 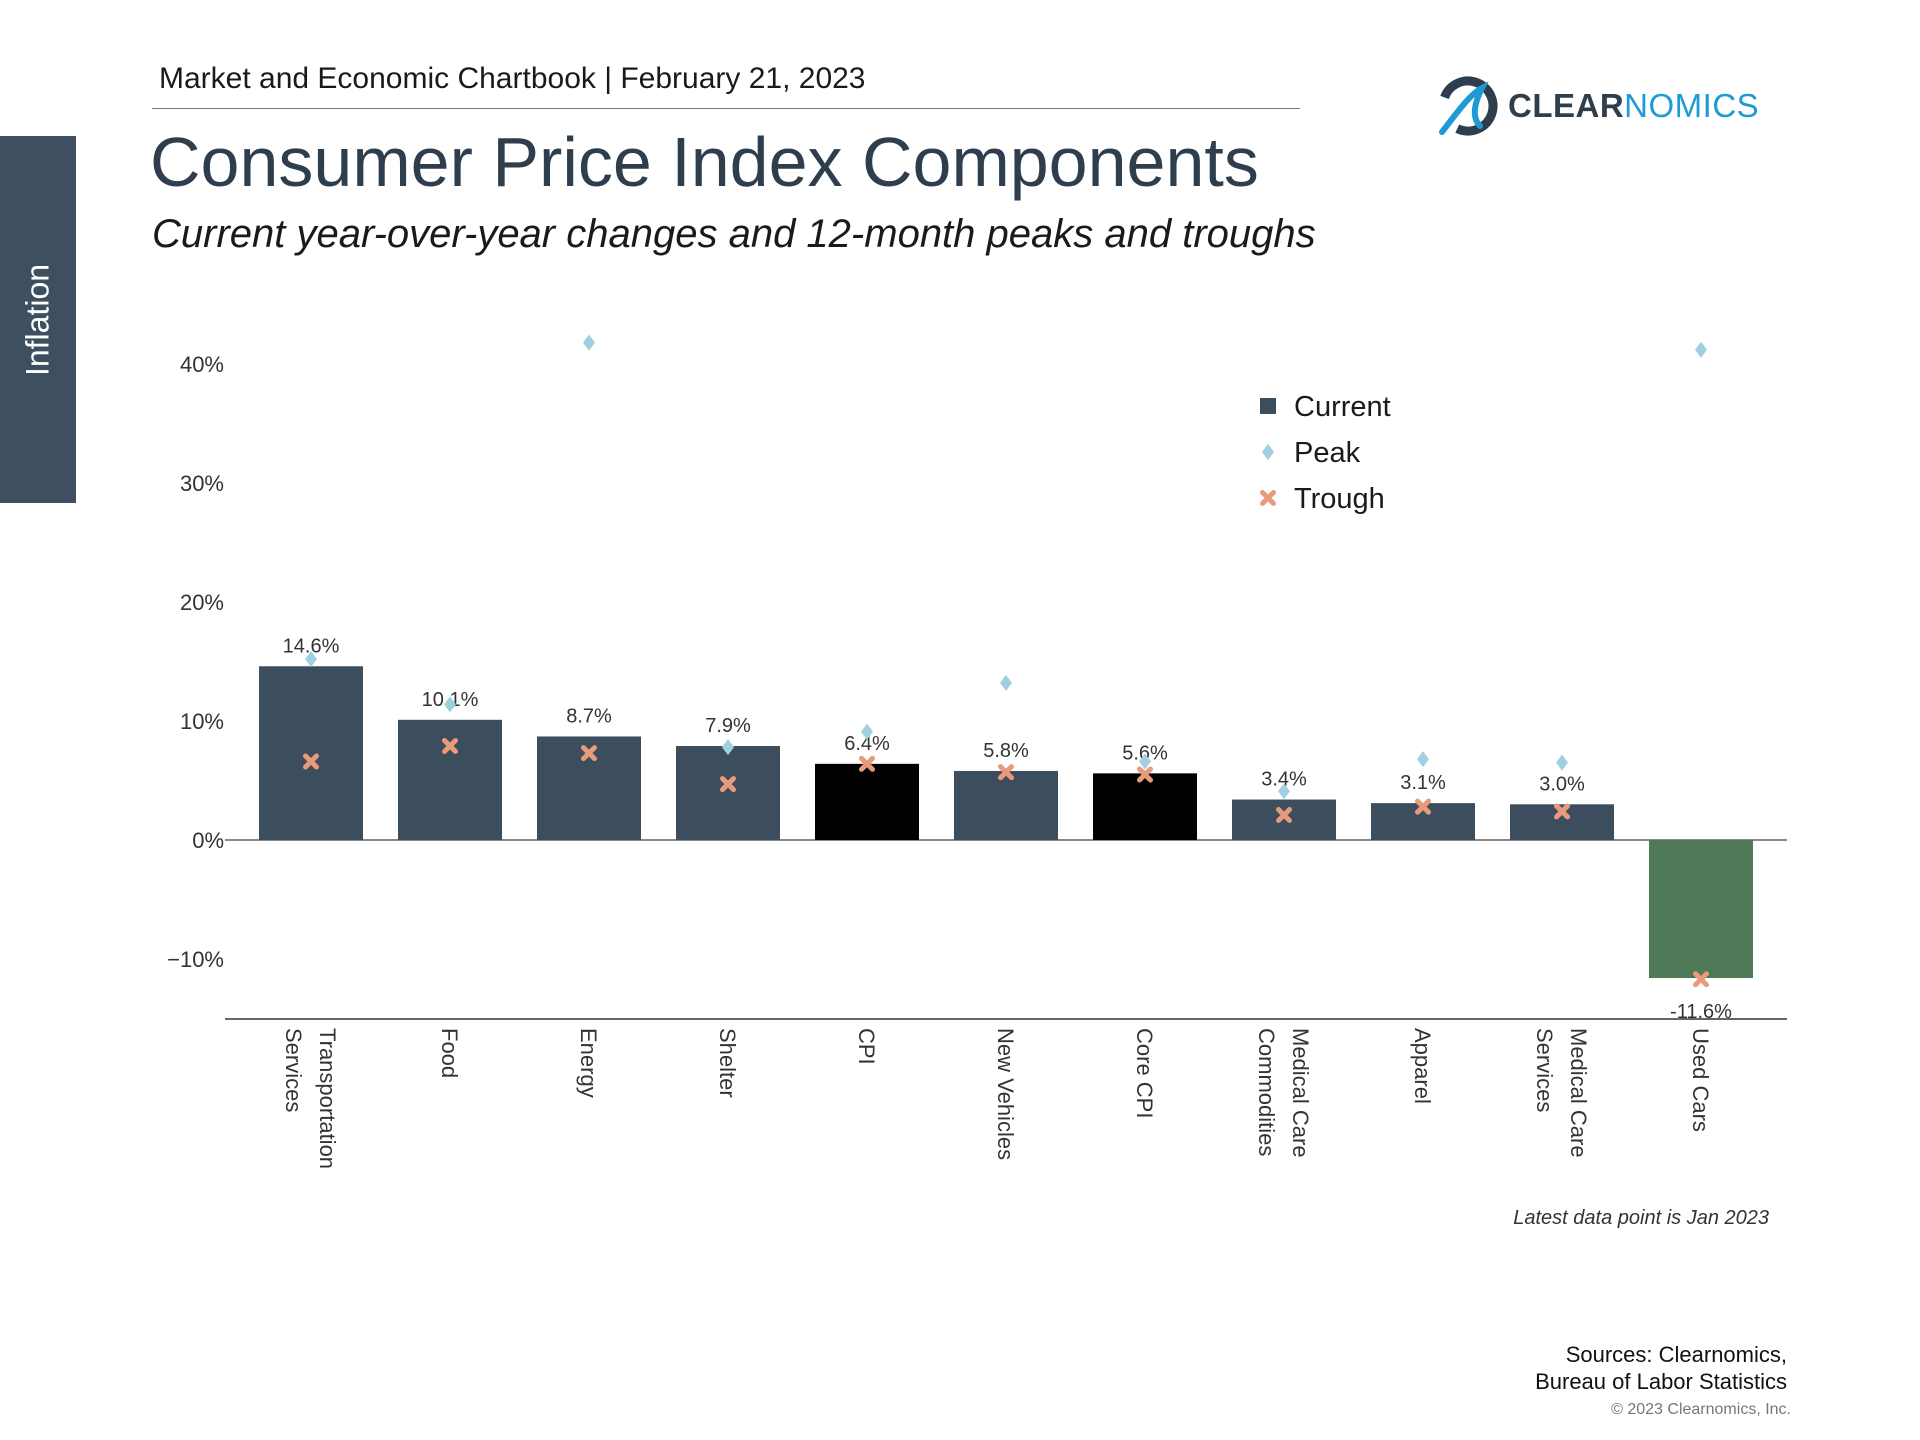 I want to click on data-label: 5.6%, so click(x=1145, y=753).